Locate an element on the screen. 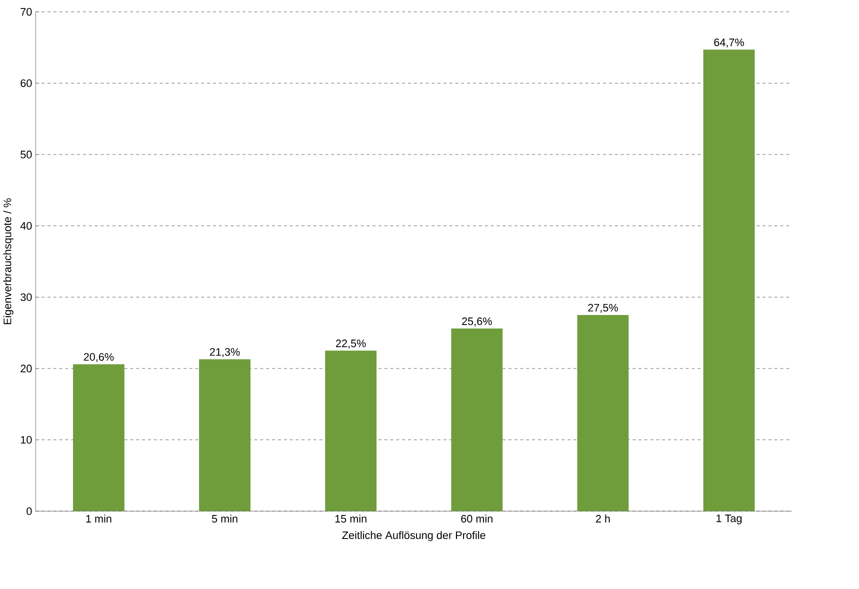 This screenshot has width=859, height=589. x-axis-title: Zeitliche Auflösung der Profile is located at coordinates (414, 536).